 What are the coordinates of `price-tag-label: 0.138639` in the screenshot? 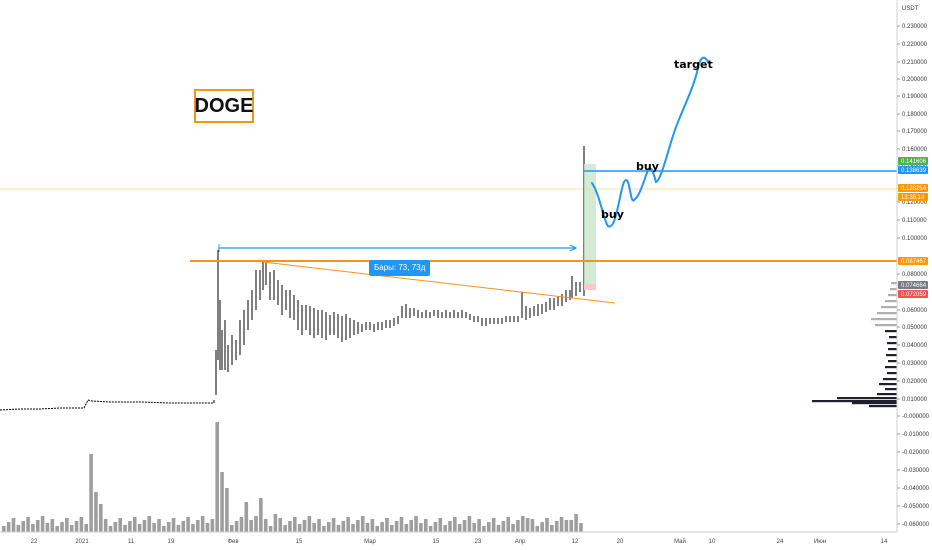 It's located at (914, 171).